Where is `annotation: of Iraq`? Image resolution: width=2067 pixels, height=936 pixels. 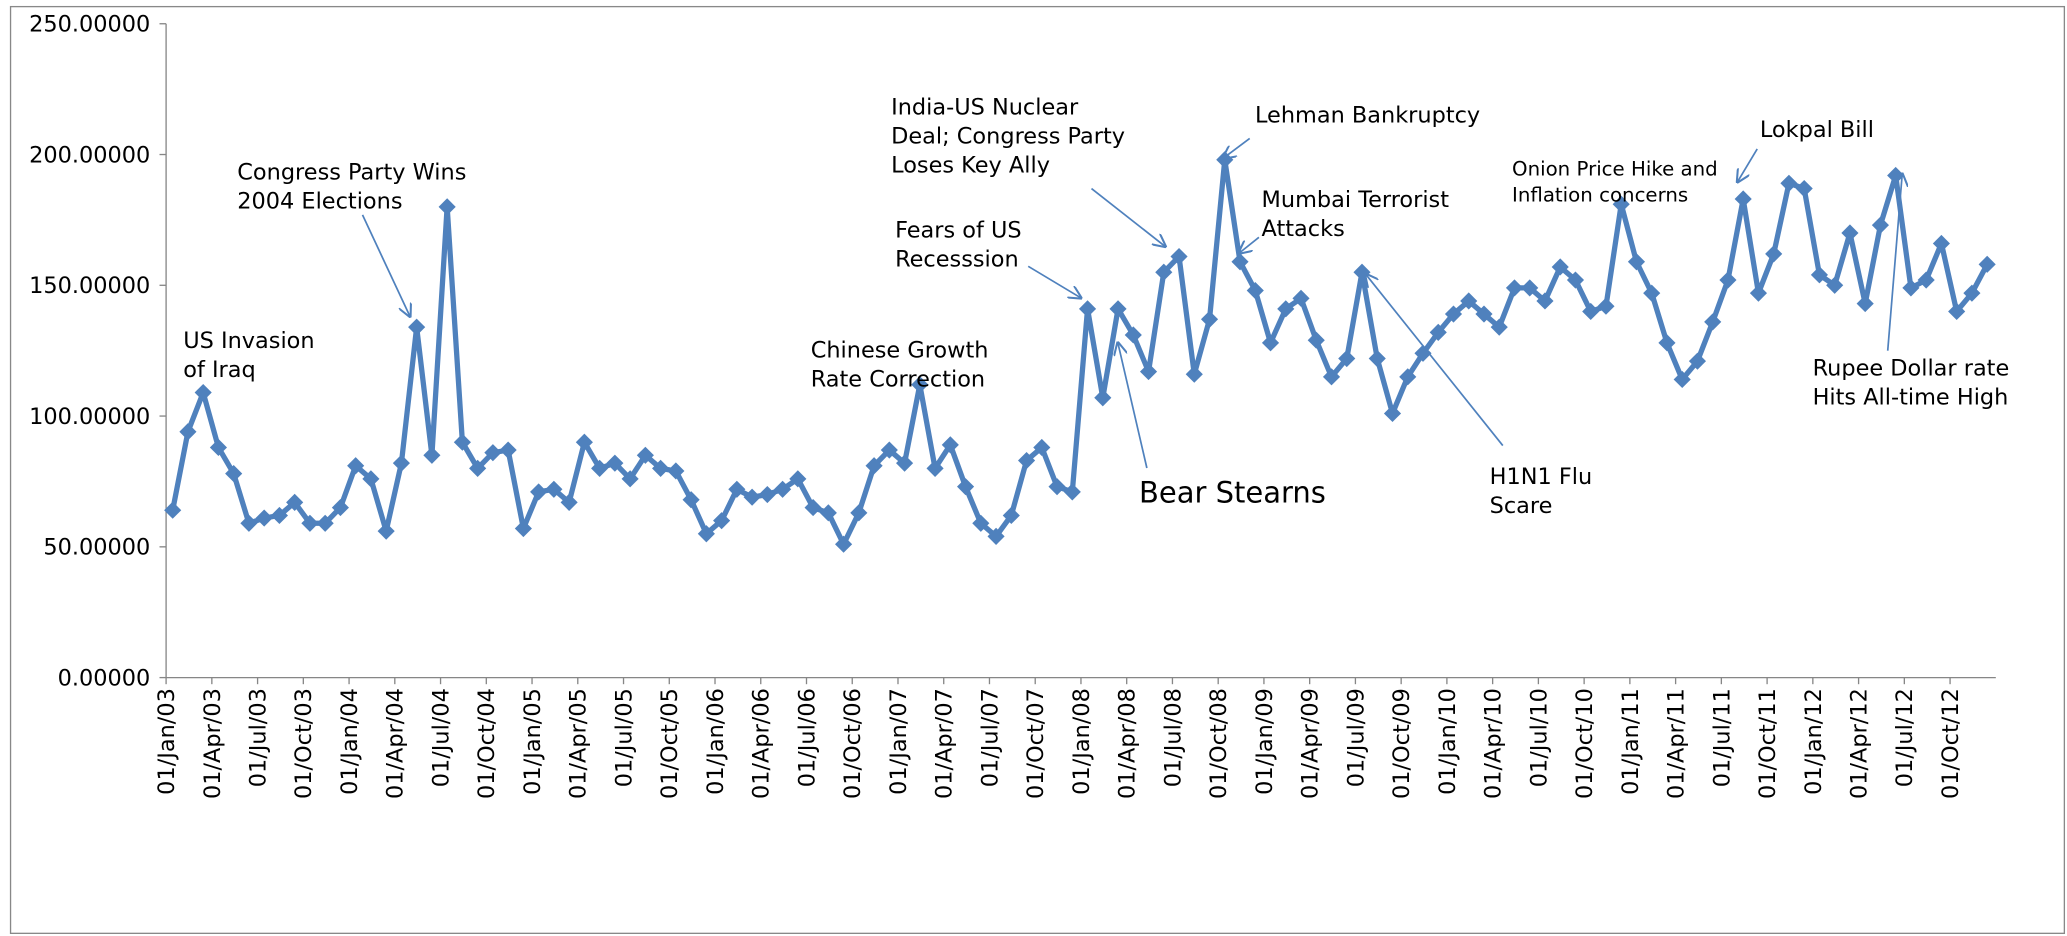 annotation: of Iraq is located at coordinates (219, 370).